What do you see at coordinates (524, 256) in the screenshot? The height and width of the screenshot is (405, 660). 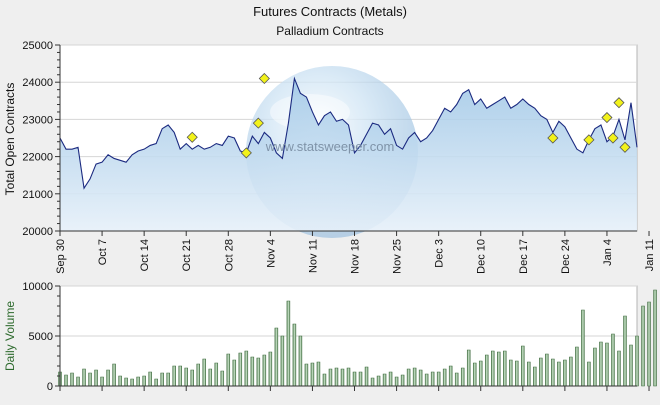 I see `x-tick-label: Dec 17` at bounding box center [524, 256].